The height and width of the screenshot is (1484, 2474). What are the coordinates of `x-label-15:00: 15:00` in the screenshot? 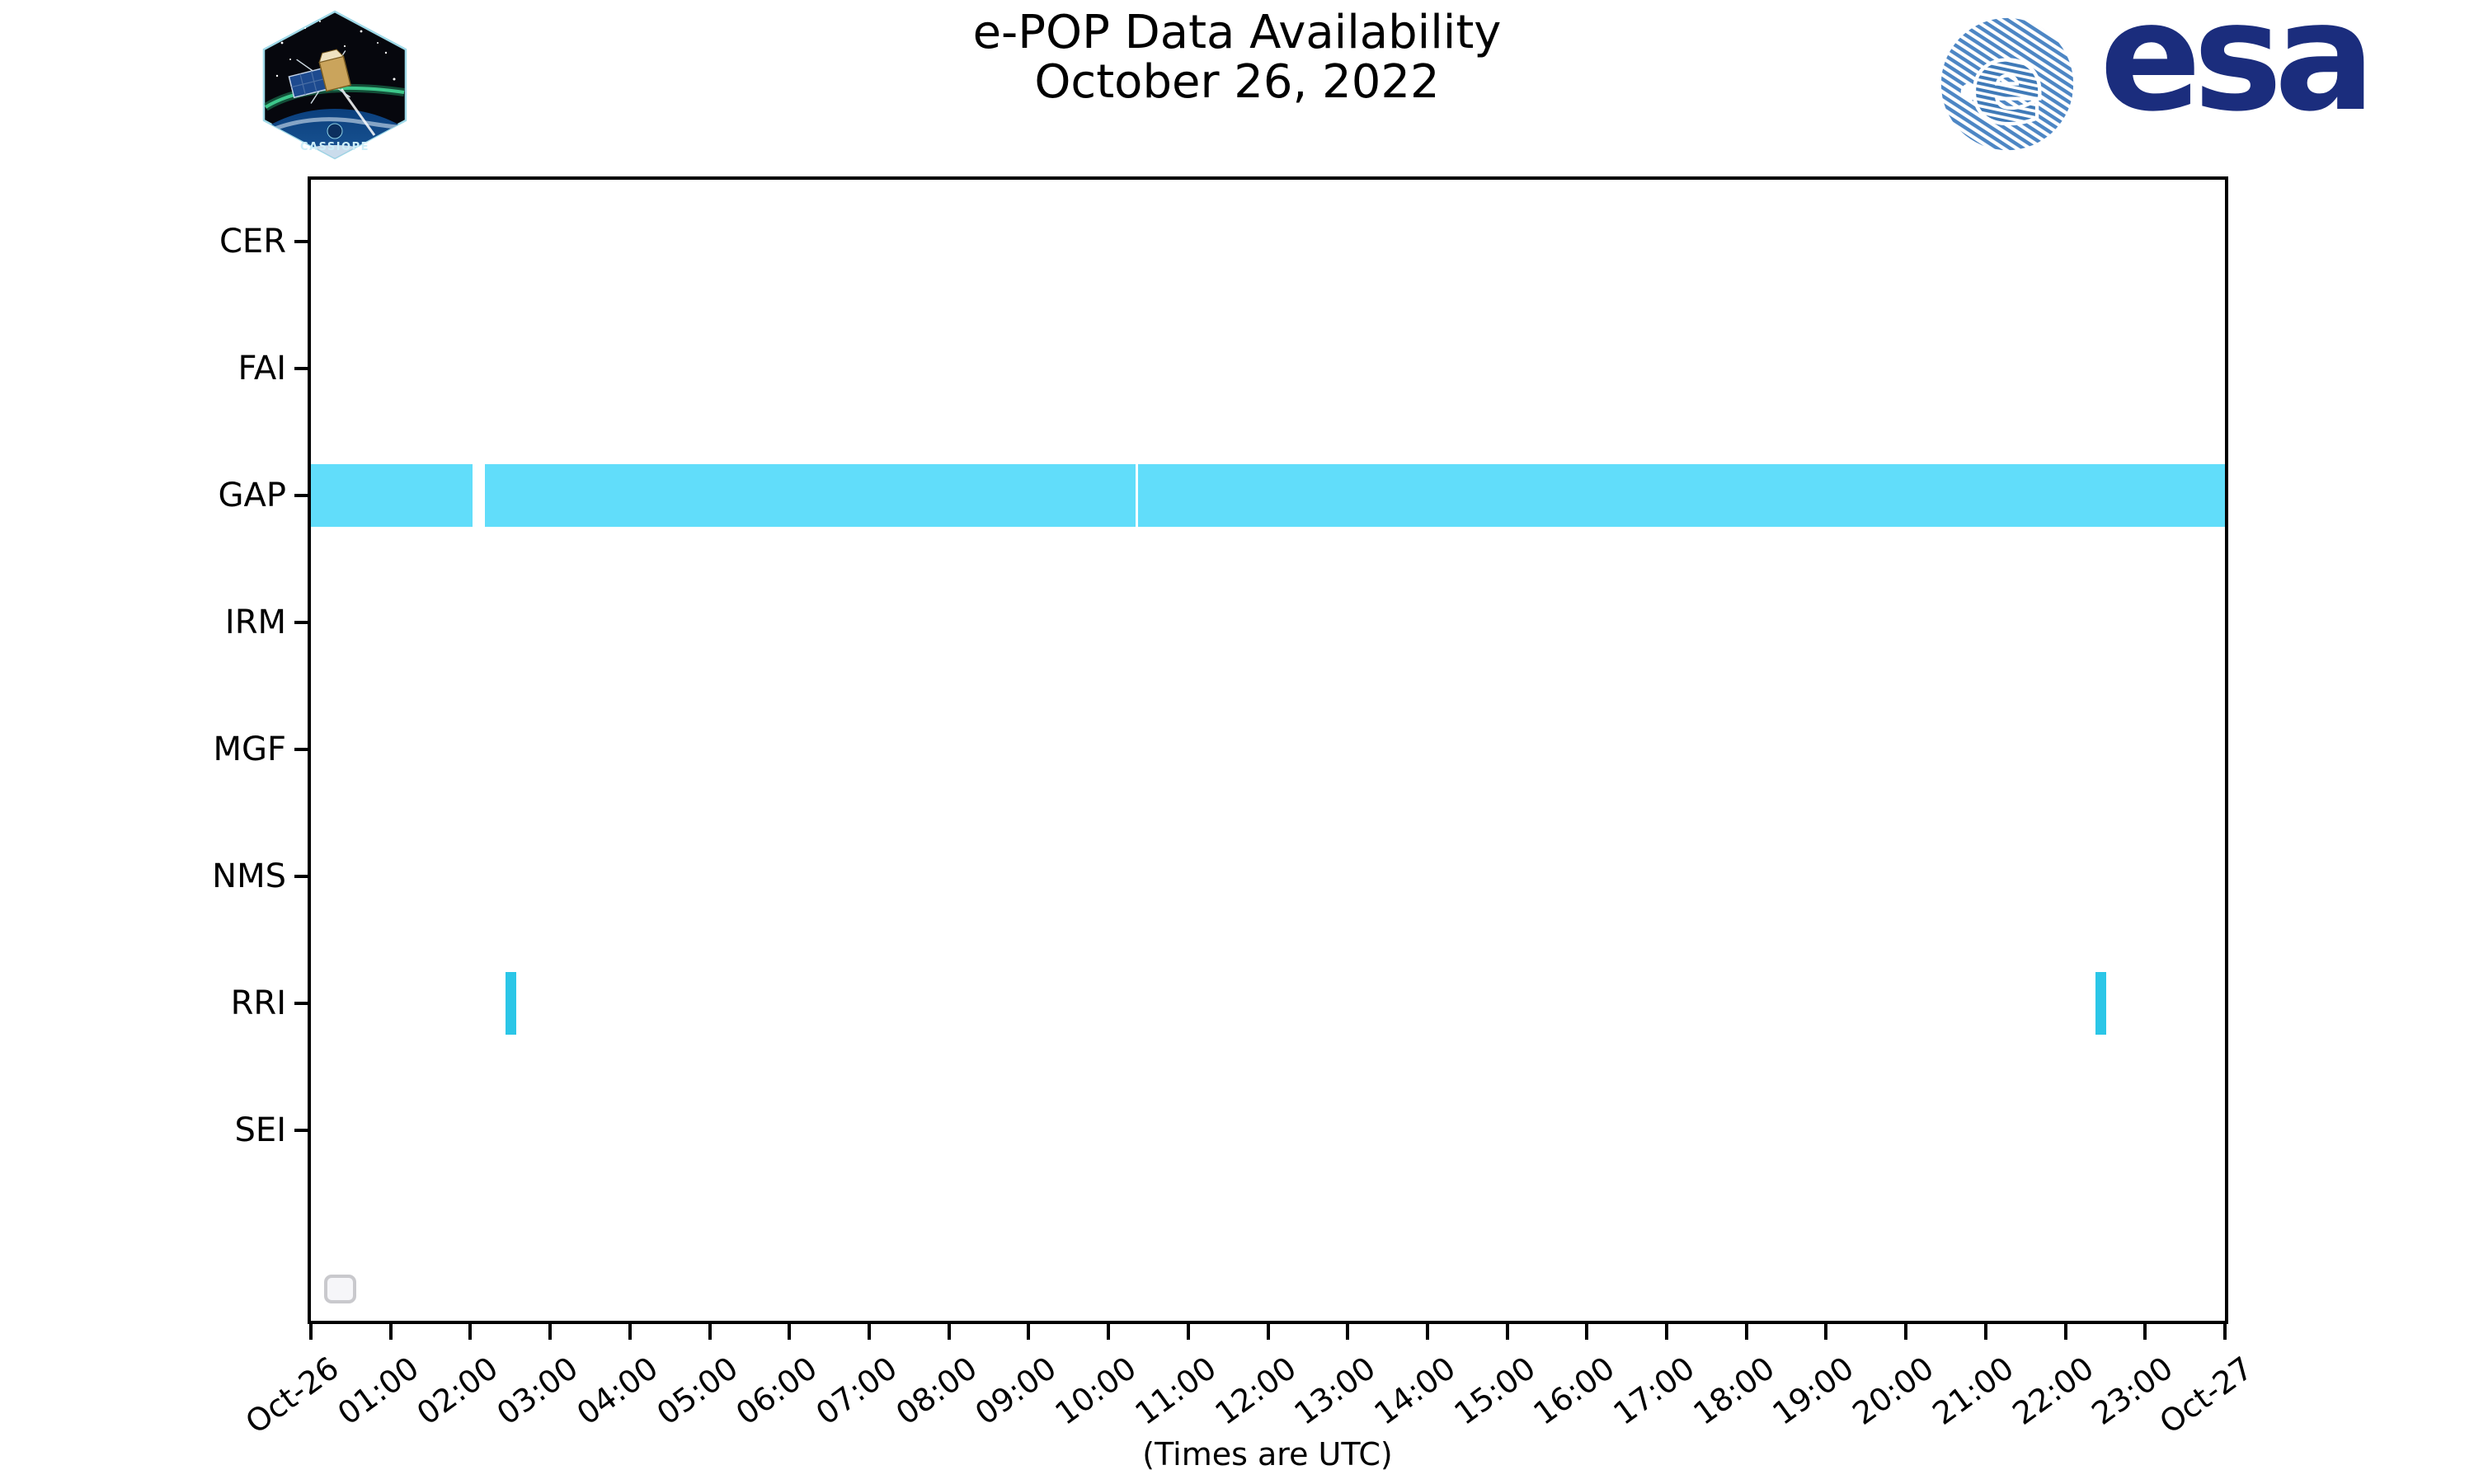 It's located at (1494, 1391).